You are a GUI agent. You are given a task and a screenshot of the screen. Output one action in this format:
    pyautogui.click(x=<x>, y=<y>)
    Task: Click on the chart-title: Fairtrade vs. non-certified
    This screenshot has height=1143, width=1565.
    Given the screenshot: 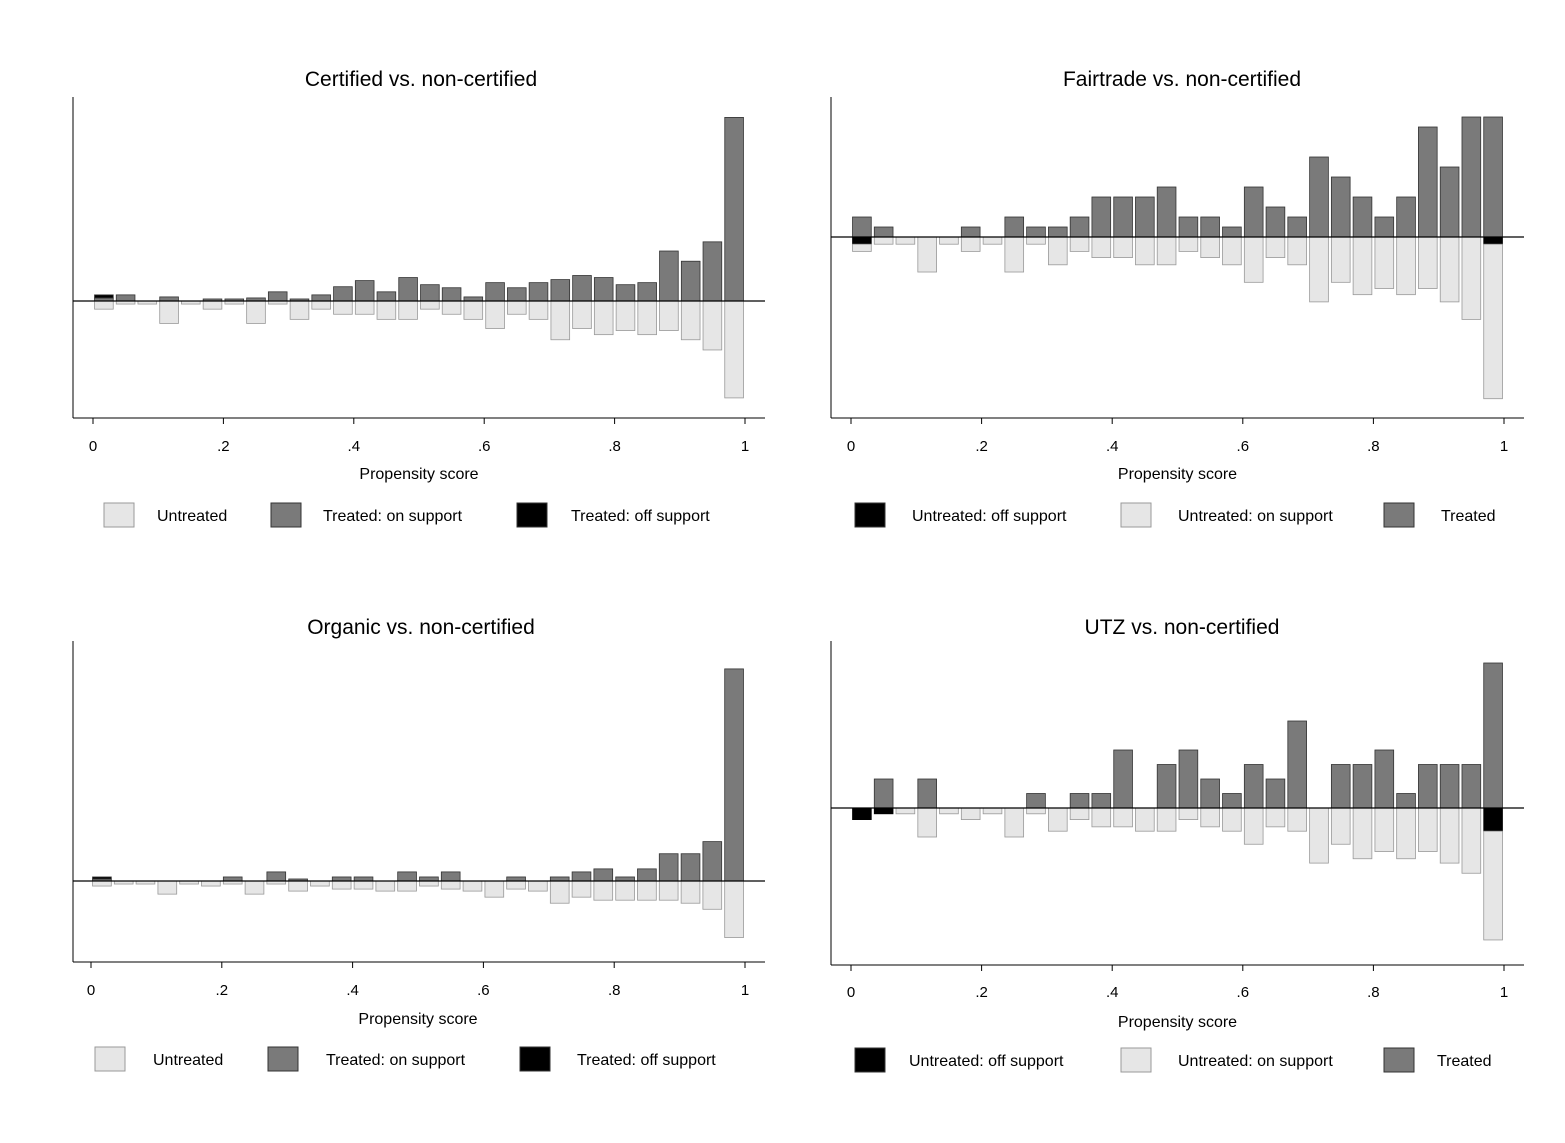 What is the action you would take?
    pyautogui.click(x=1182, y=79)
    